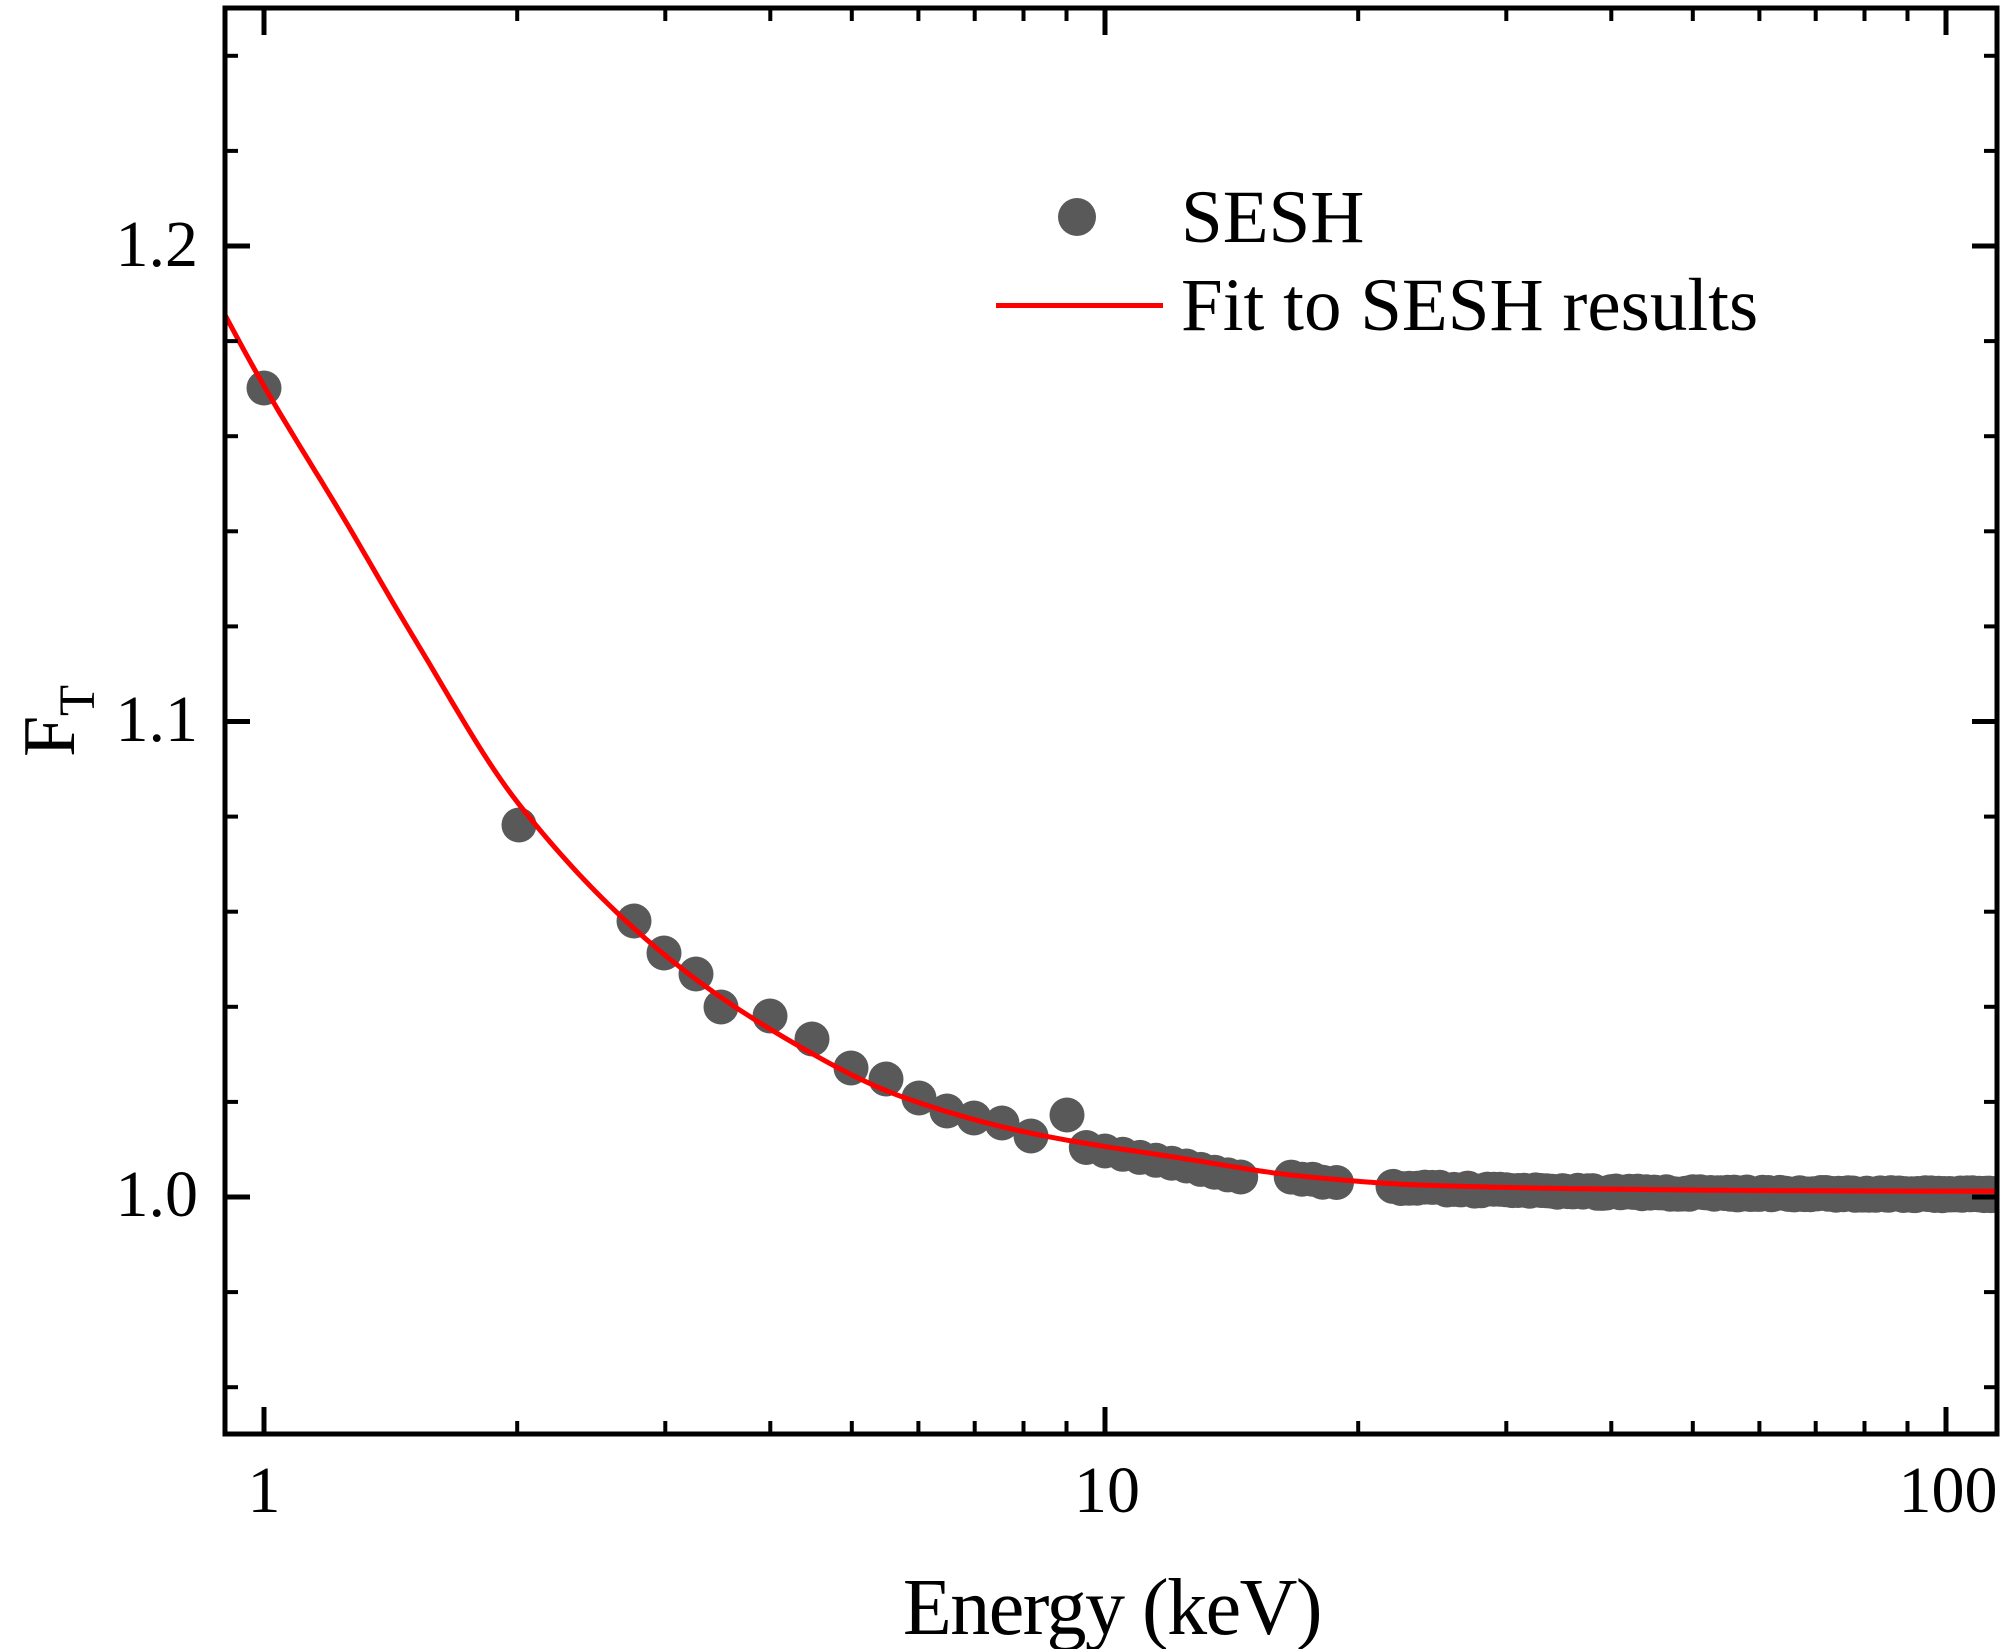  Describe the element at coordinates (157, 1194) in the screenshot. I see `svg-text: 1.0` at that location.